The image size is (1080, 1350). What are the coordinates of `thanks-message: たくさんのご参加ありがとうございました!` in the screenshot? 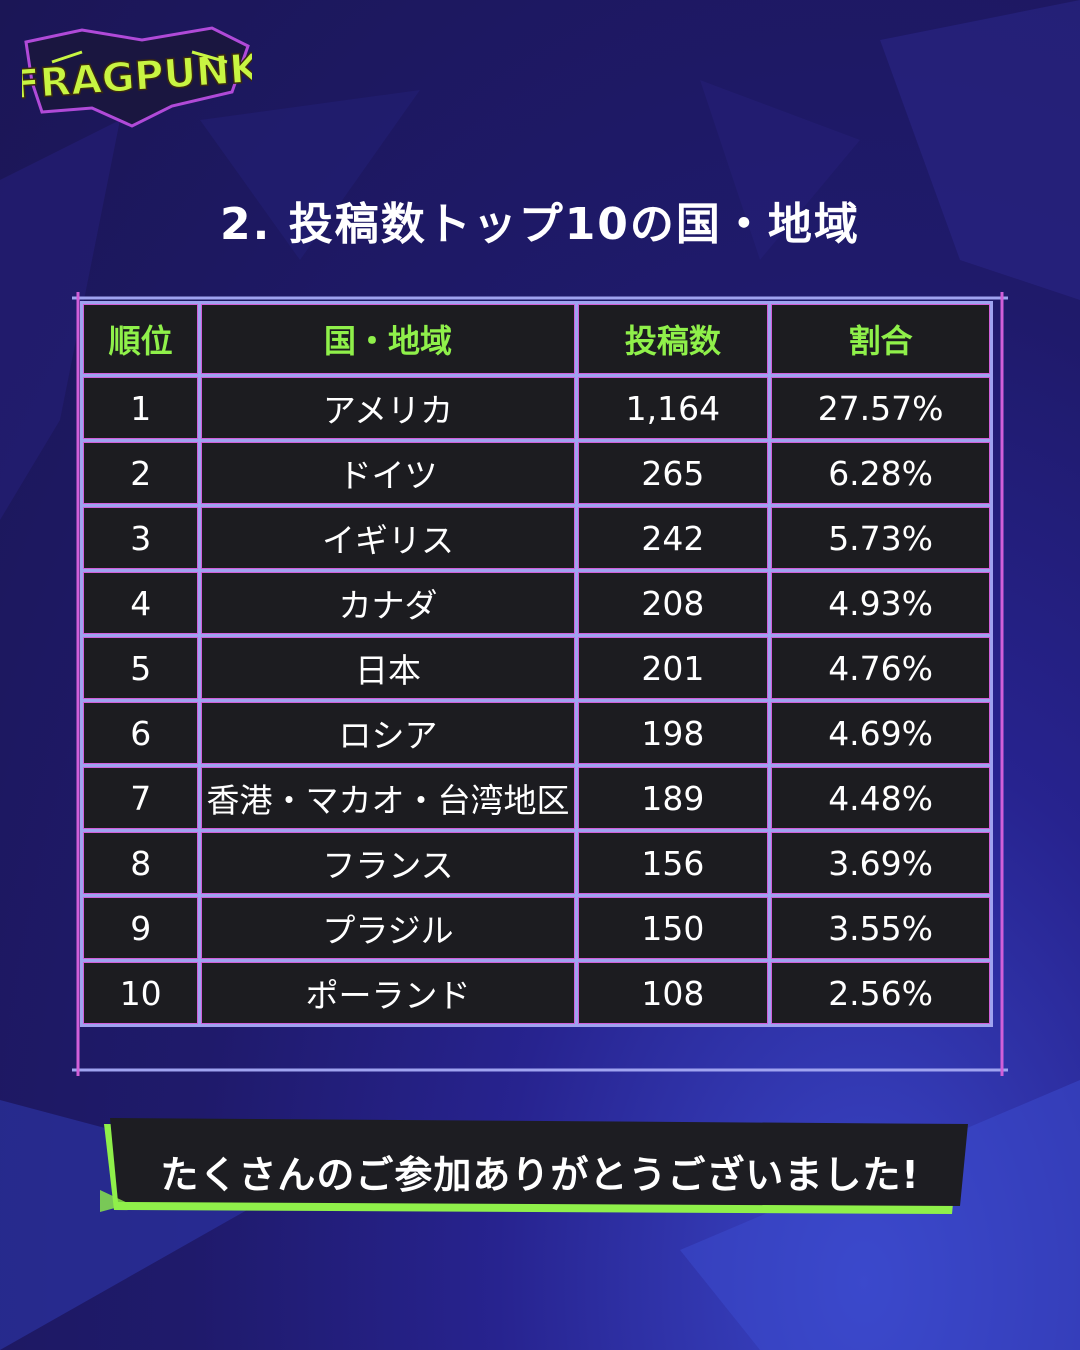 It's located at (540, 1175).